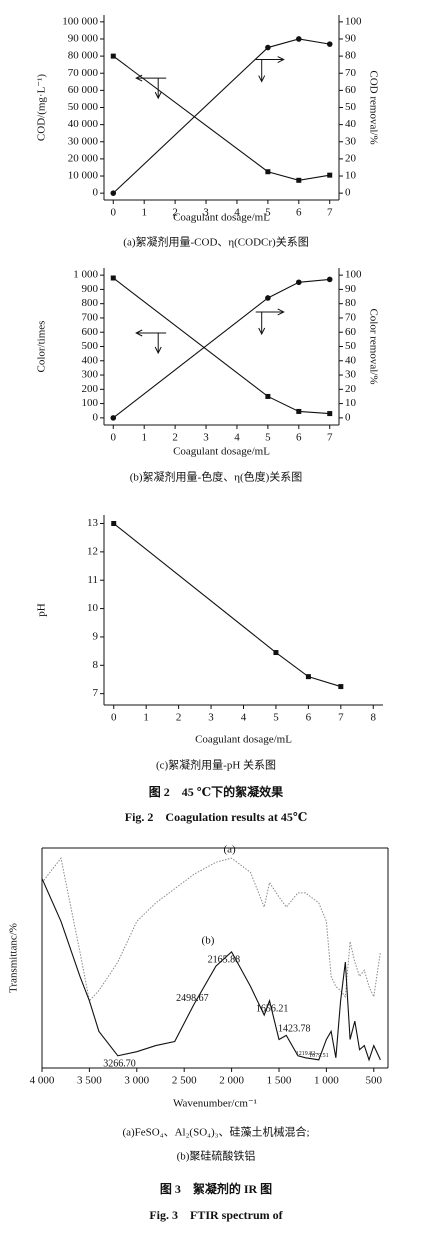 The height and width of the screenshot is (1244, 433). What do you see at coordinates (216, 1215) in the screenshot?
I see `figure-title: Fig. 3 FTIR spectrum of` at bounding box center [216, 1215].